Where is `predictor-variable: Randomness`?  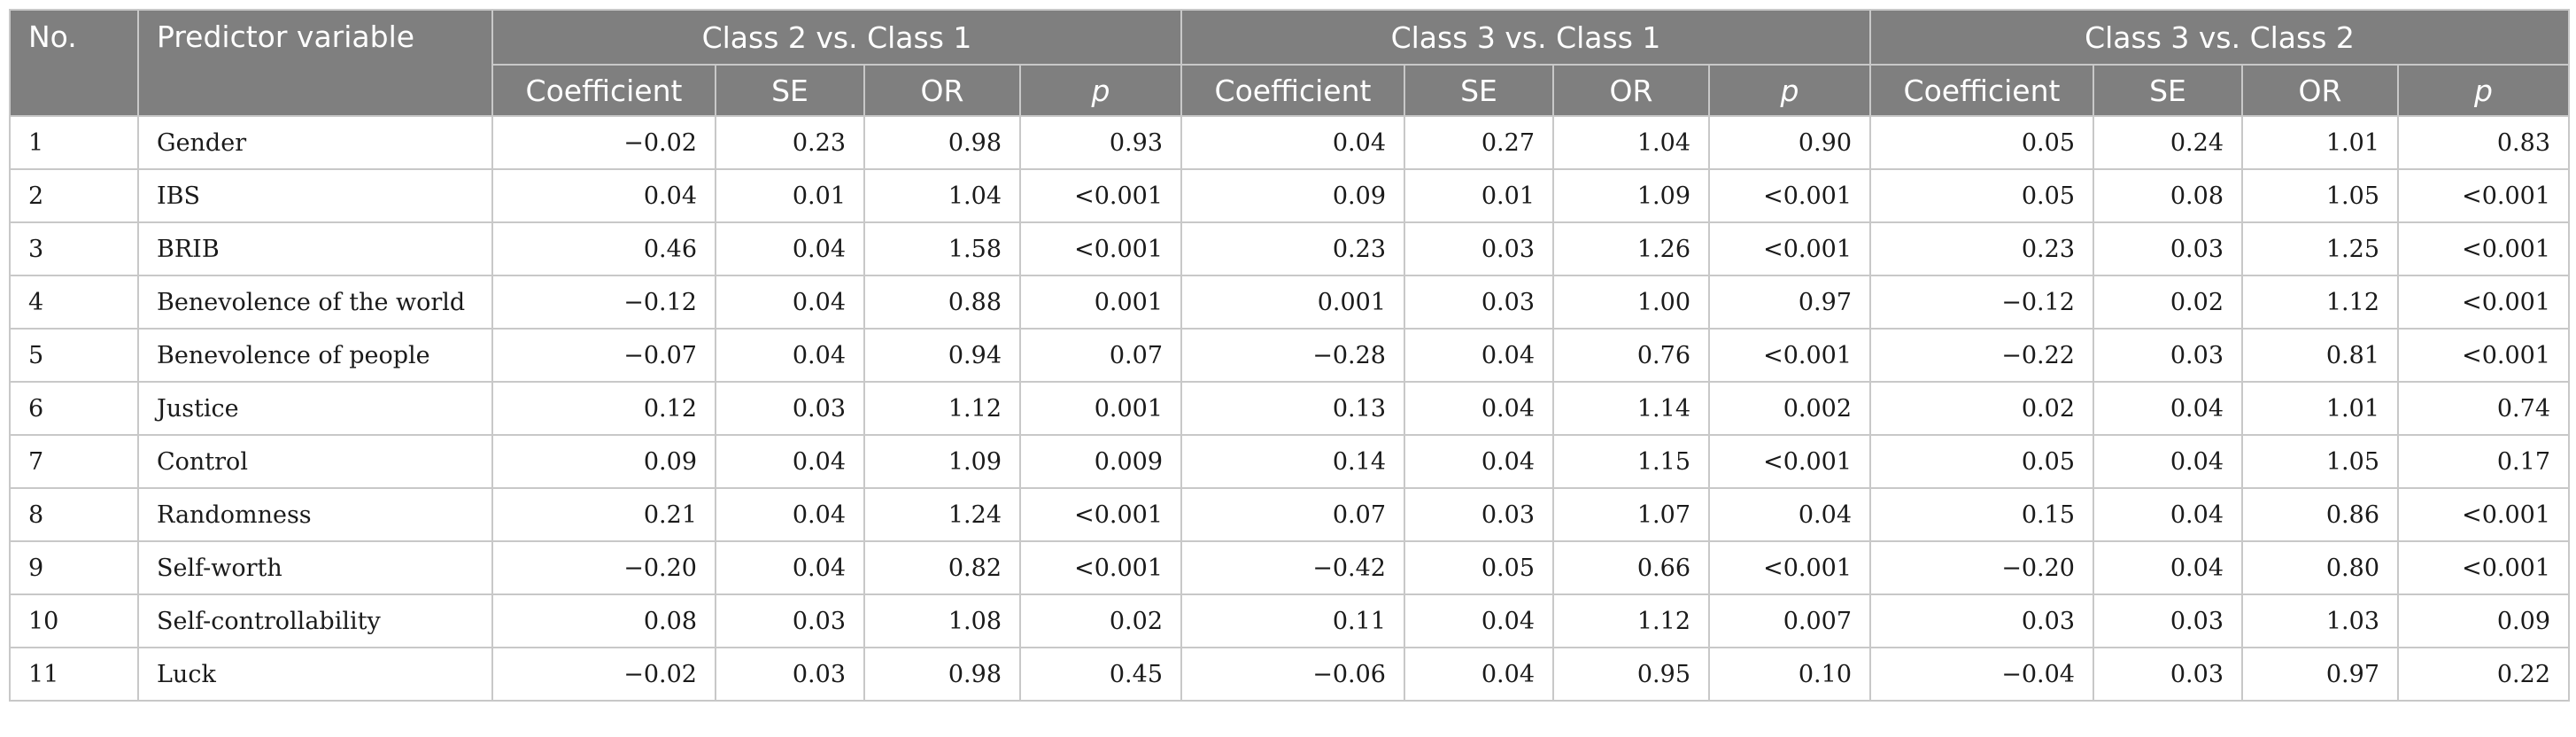
predictor-variable: Randomness is located at coordinates (315, 514).